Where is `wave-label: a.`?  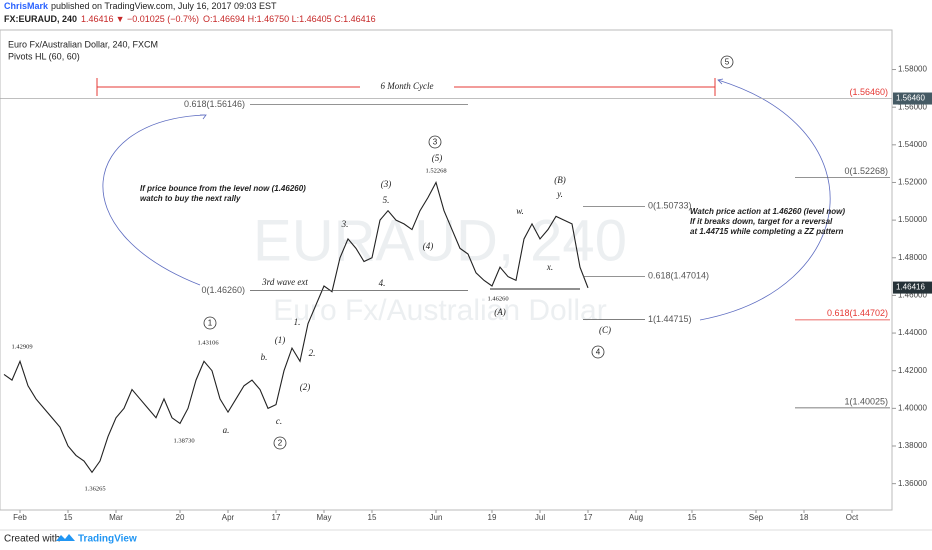
wave-label: a. is located at coordinates (226, 430).